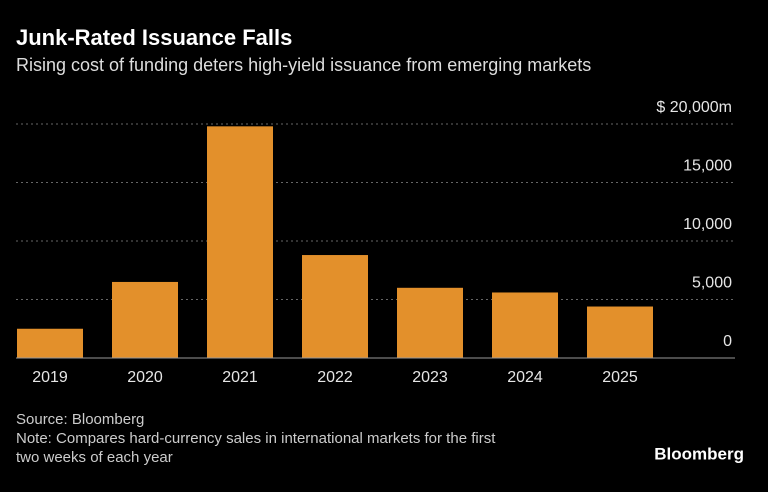 This screenshot has width=768, height=492. I want to click on y-tick-label: 0, so click(727, 341).